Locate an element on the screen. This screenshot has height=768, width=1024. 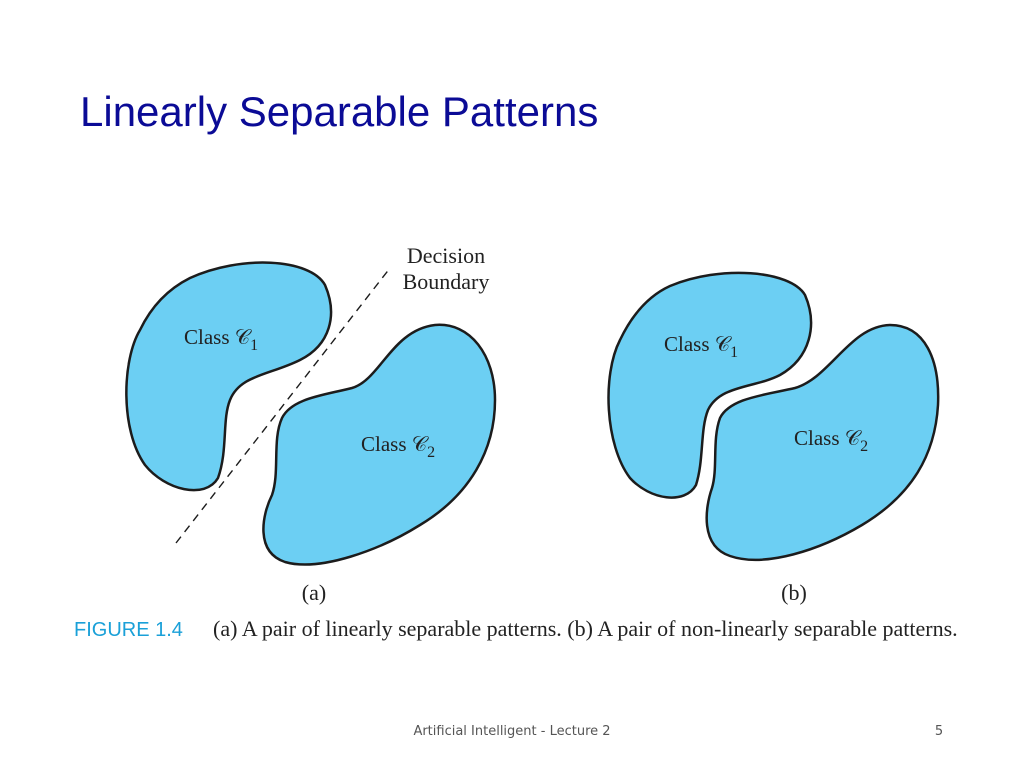
panel-a-class2-region is located at coordinates (379, 444).